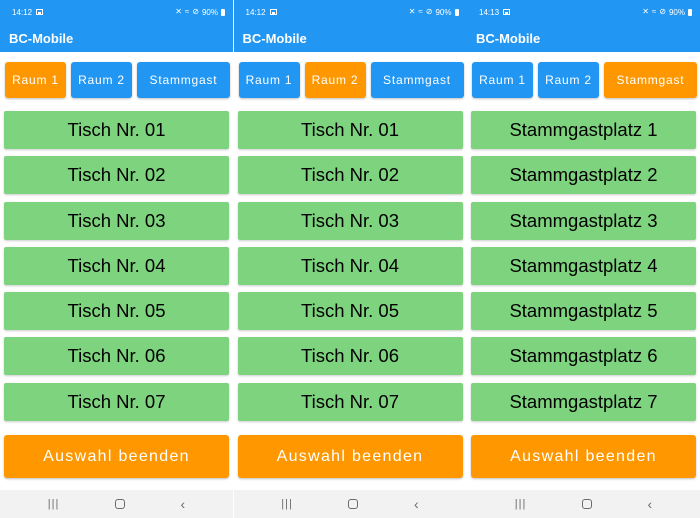  Describe the element at coordinates (489, 12) in the screenshot. I see `status-time: 14:13` at that location.